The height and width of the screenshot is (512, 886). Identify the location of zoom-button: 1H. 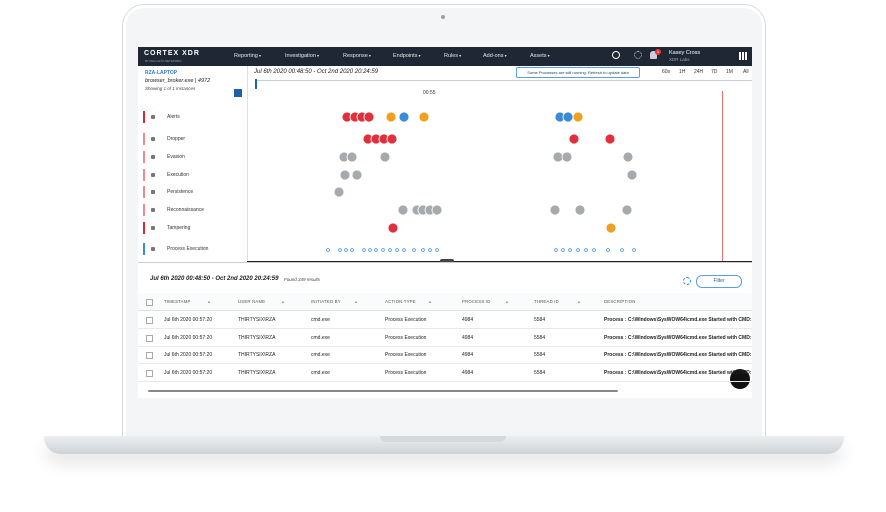
(682, 72).